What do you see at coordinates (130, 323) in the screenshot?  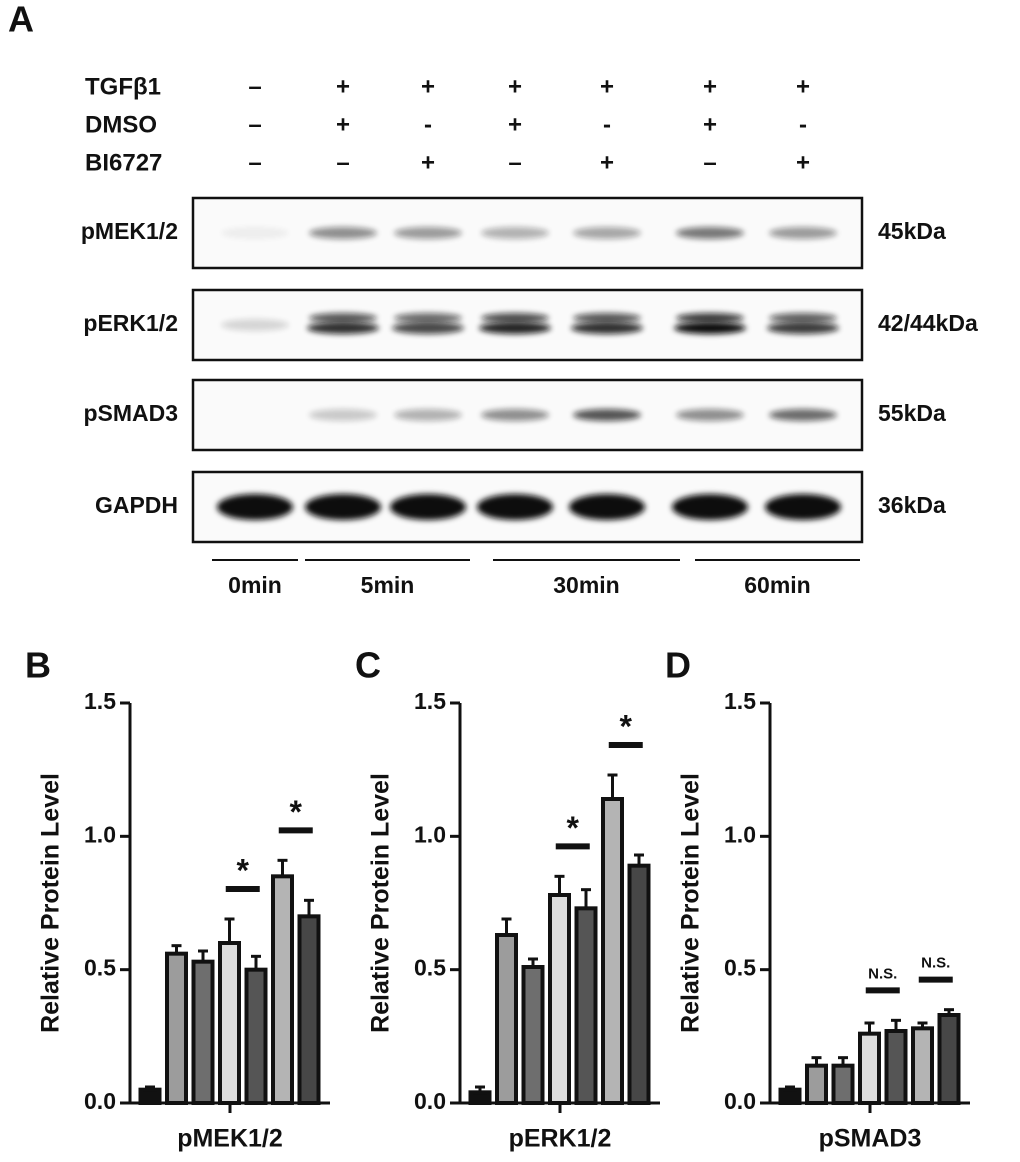 I see `band-name: pERK1/2` at bounding box center [130, 323].